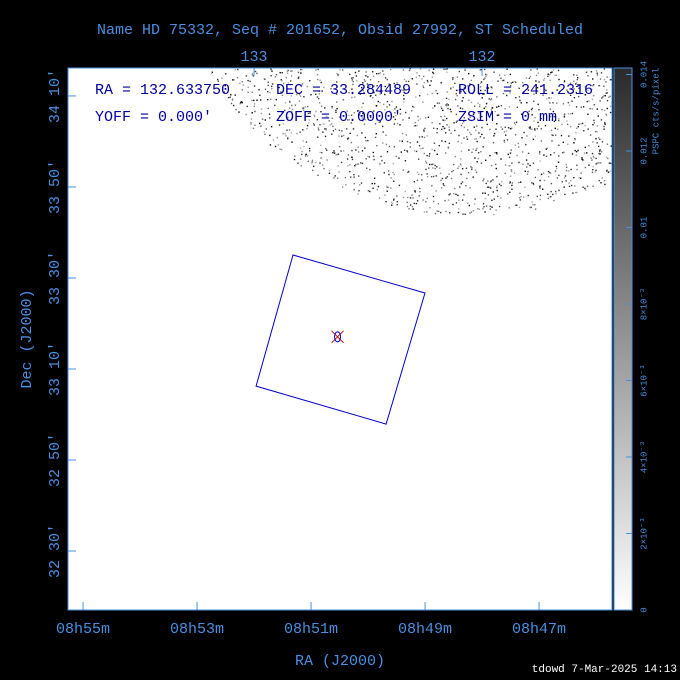  Describe the element at coordinates (644, 228) in the screenshot. I see `colorbar-tick-label: 0.01` at that location.